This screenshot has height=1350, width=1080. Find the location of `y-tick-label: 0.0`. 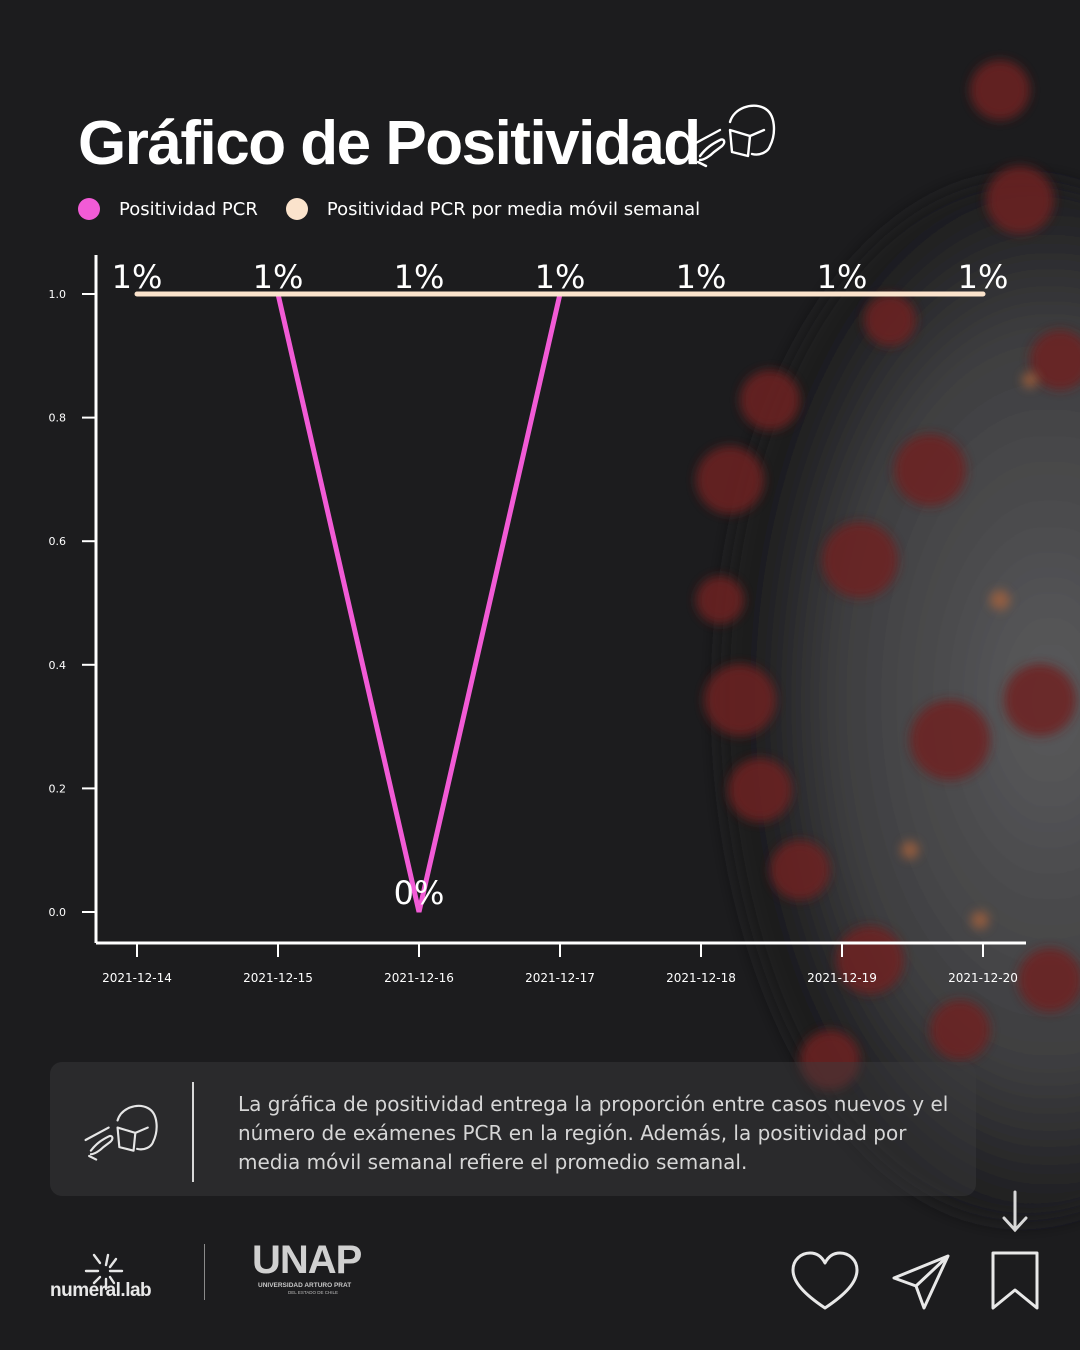

y-tick-label: 0.0 is located at coordinates (58, 912).